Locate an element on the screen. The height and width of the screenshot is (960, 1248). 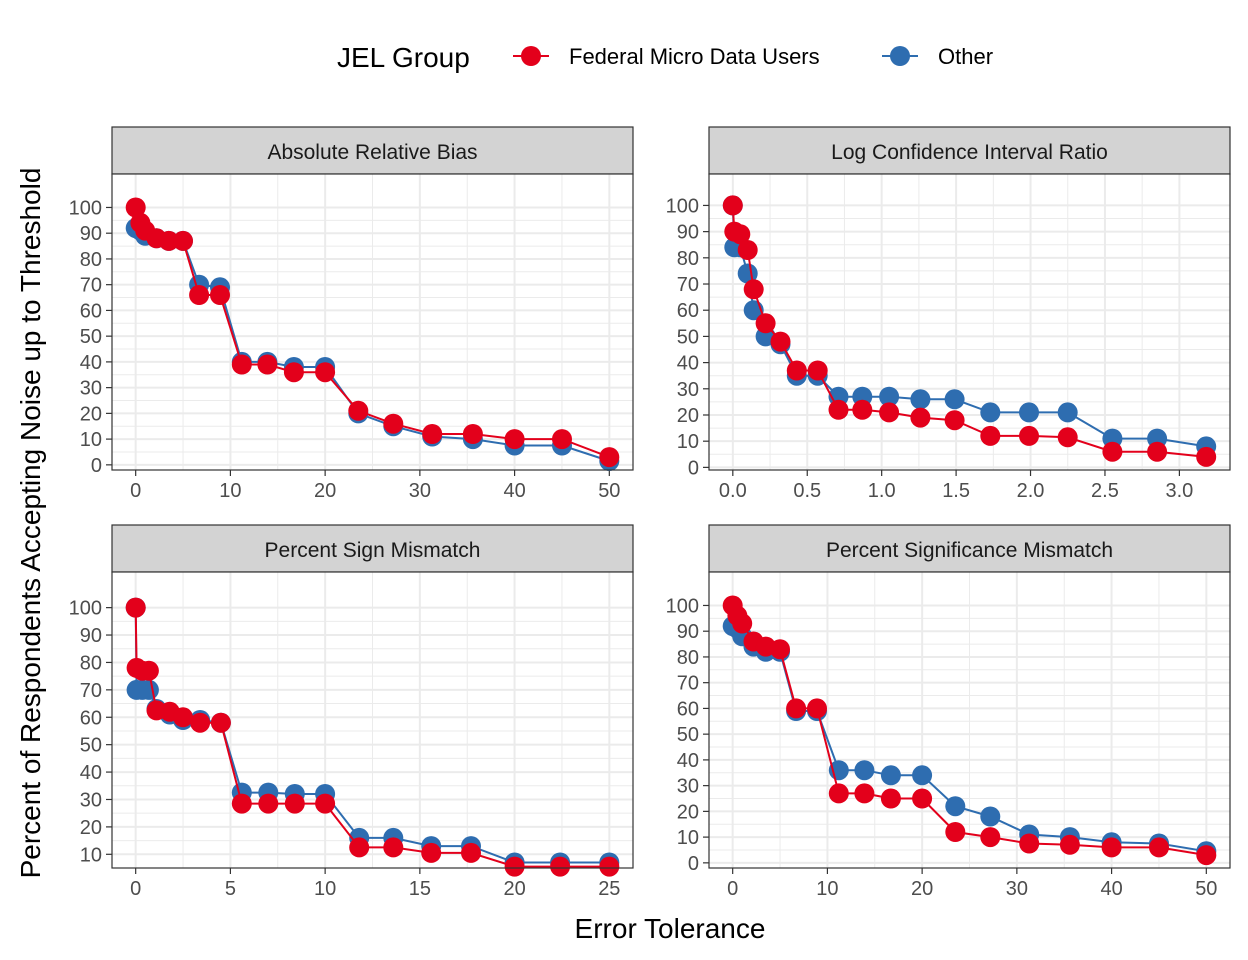
facet-title: Absolute Relative Bias is located at coordinates (372, 152).